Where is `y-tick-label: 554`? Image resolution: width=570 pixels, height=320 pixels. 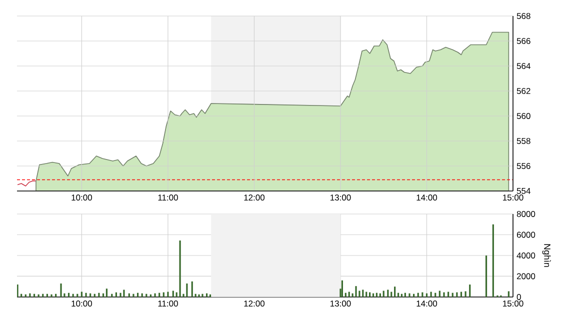
y-tick-label: 554 is located at coordinates (523, 191).